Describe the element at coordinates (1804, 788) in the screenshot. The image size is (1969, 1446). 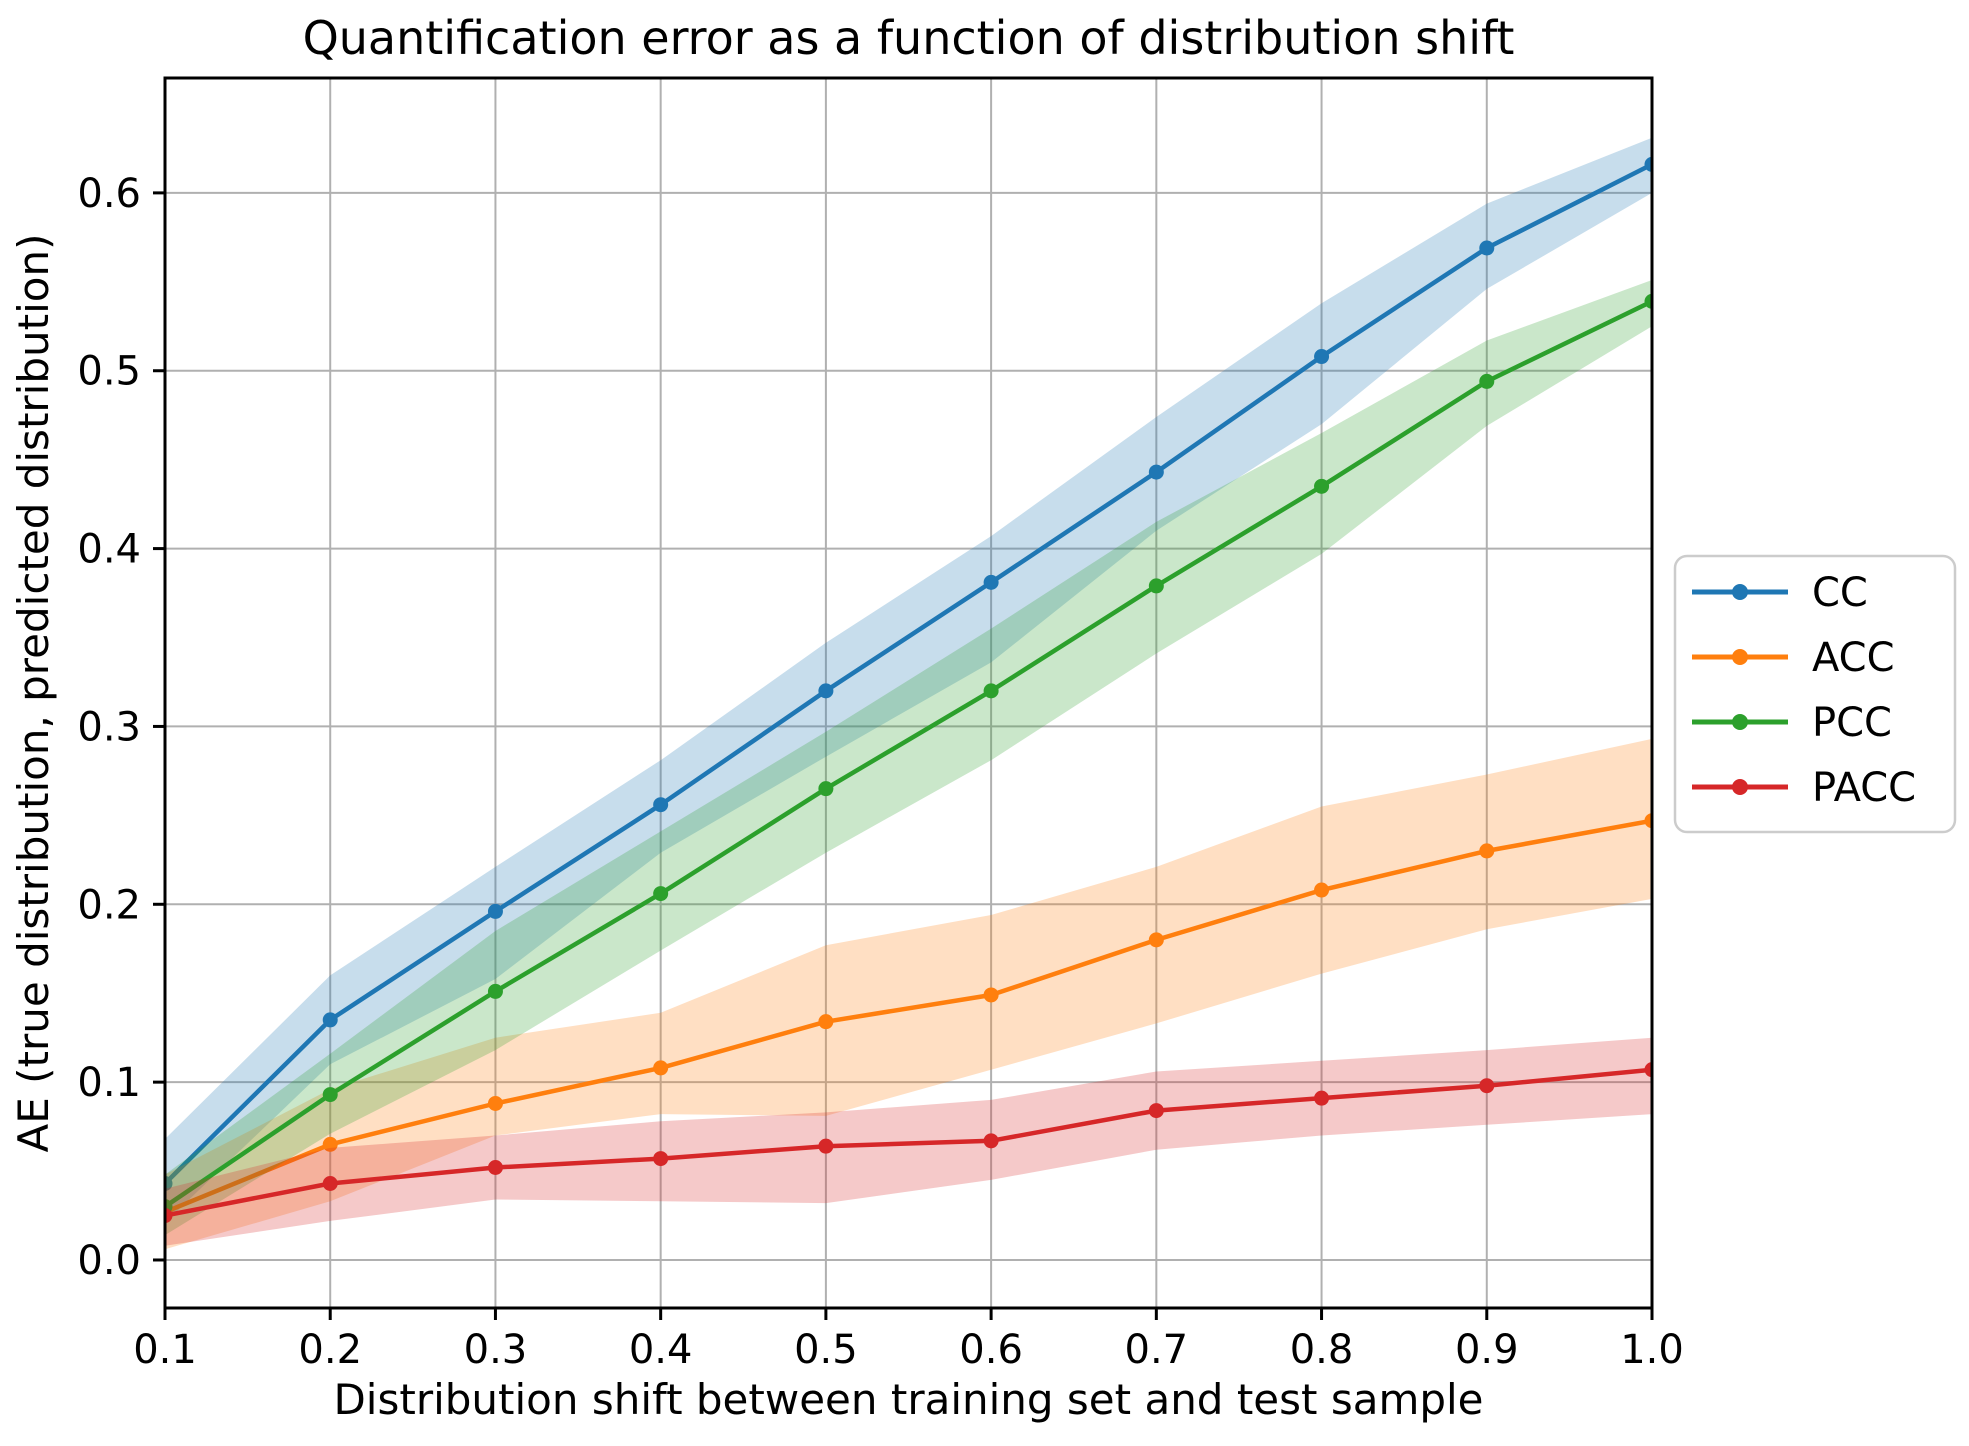
I see `legend-entry-pacc: PACC` at that location.